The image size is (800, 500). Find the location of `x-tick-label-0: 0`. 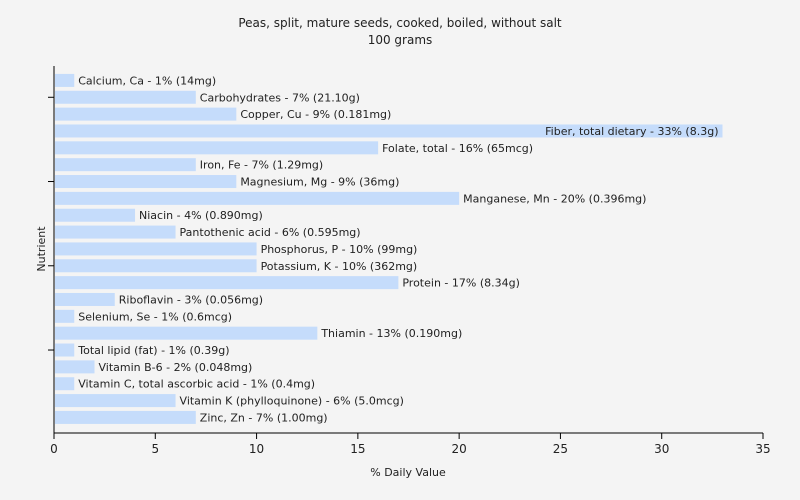

x-tick-label-0: 0 is located at coordinates (54, 449).